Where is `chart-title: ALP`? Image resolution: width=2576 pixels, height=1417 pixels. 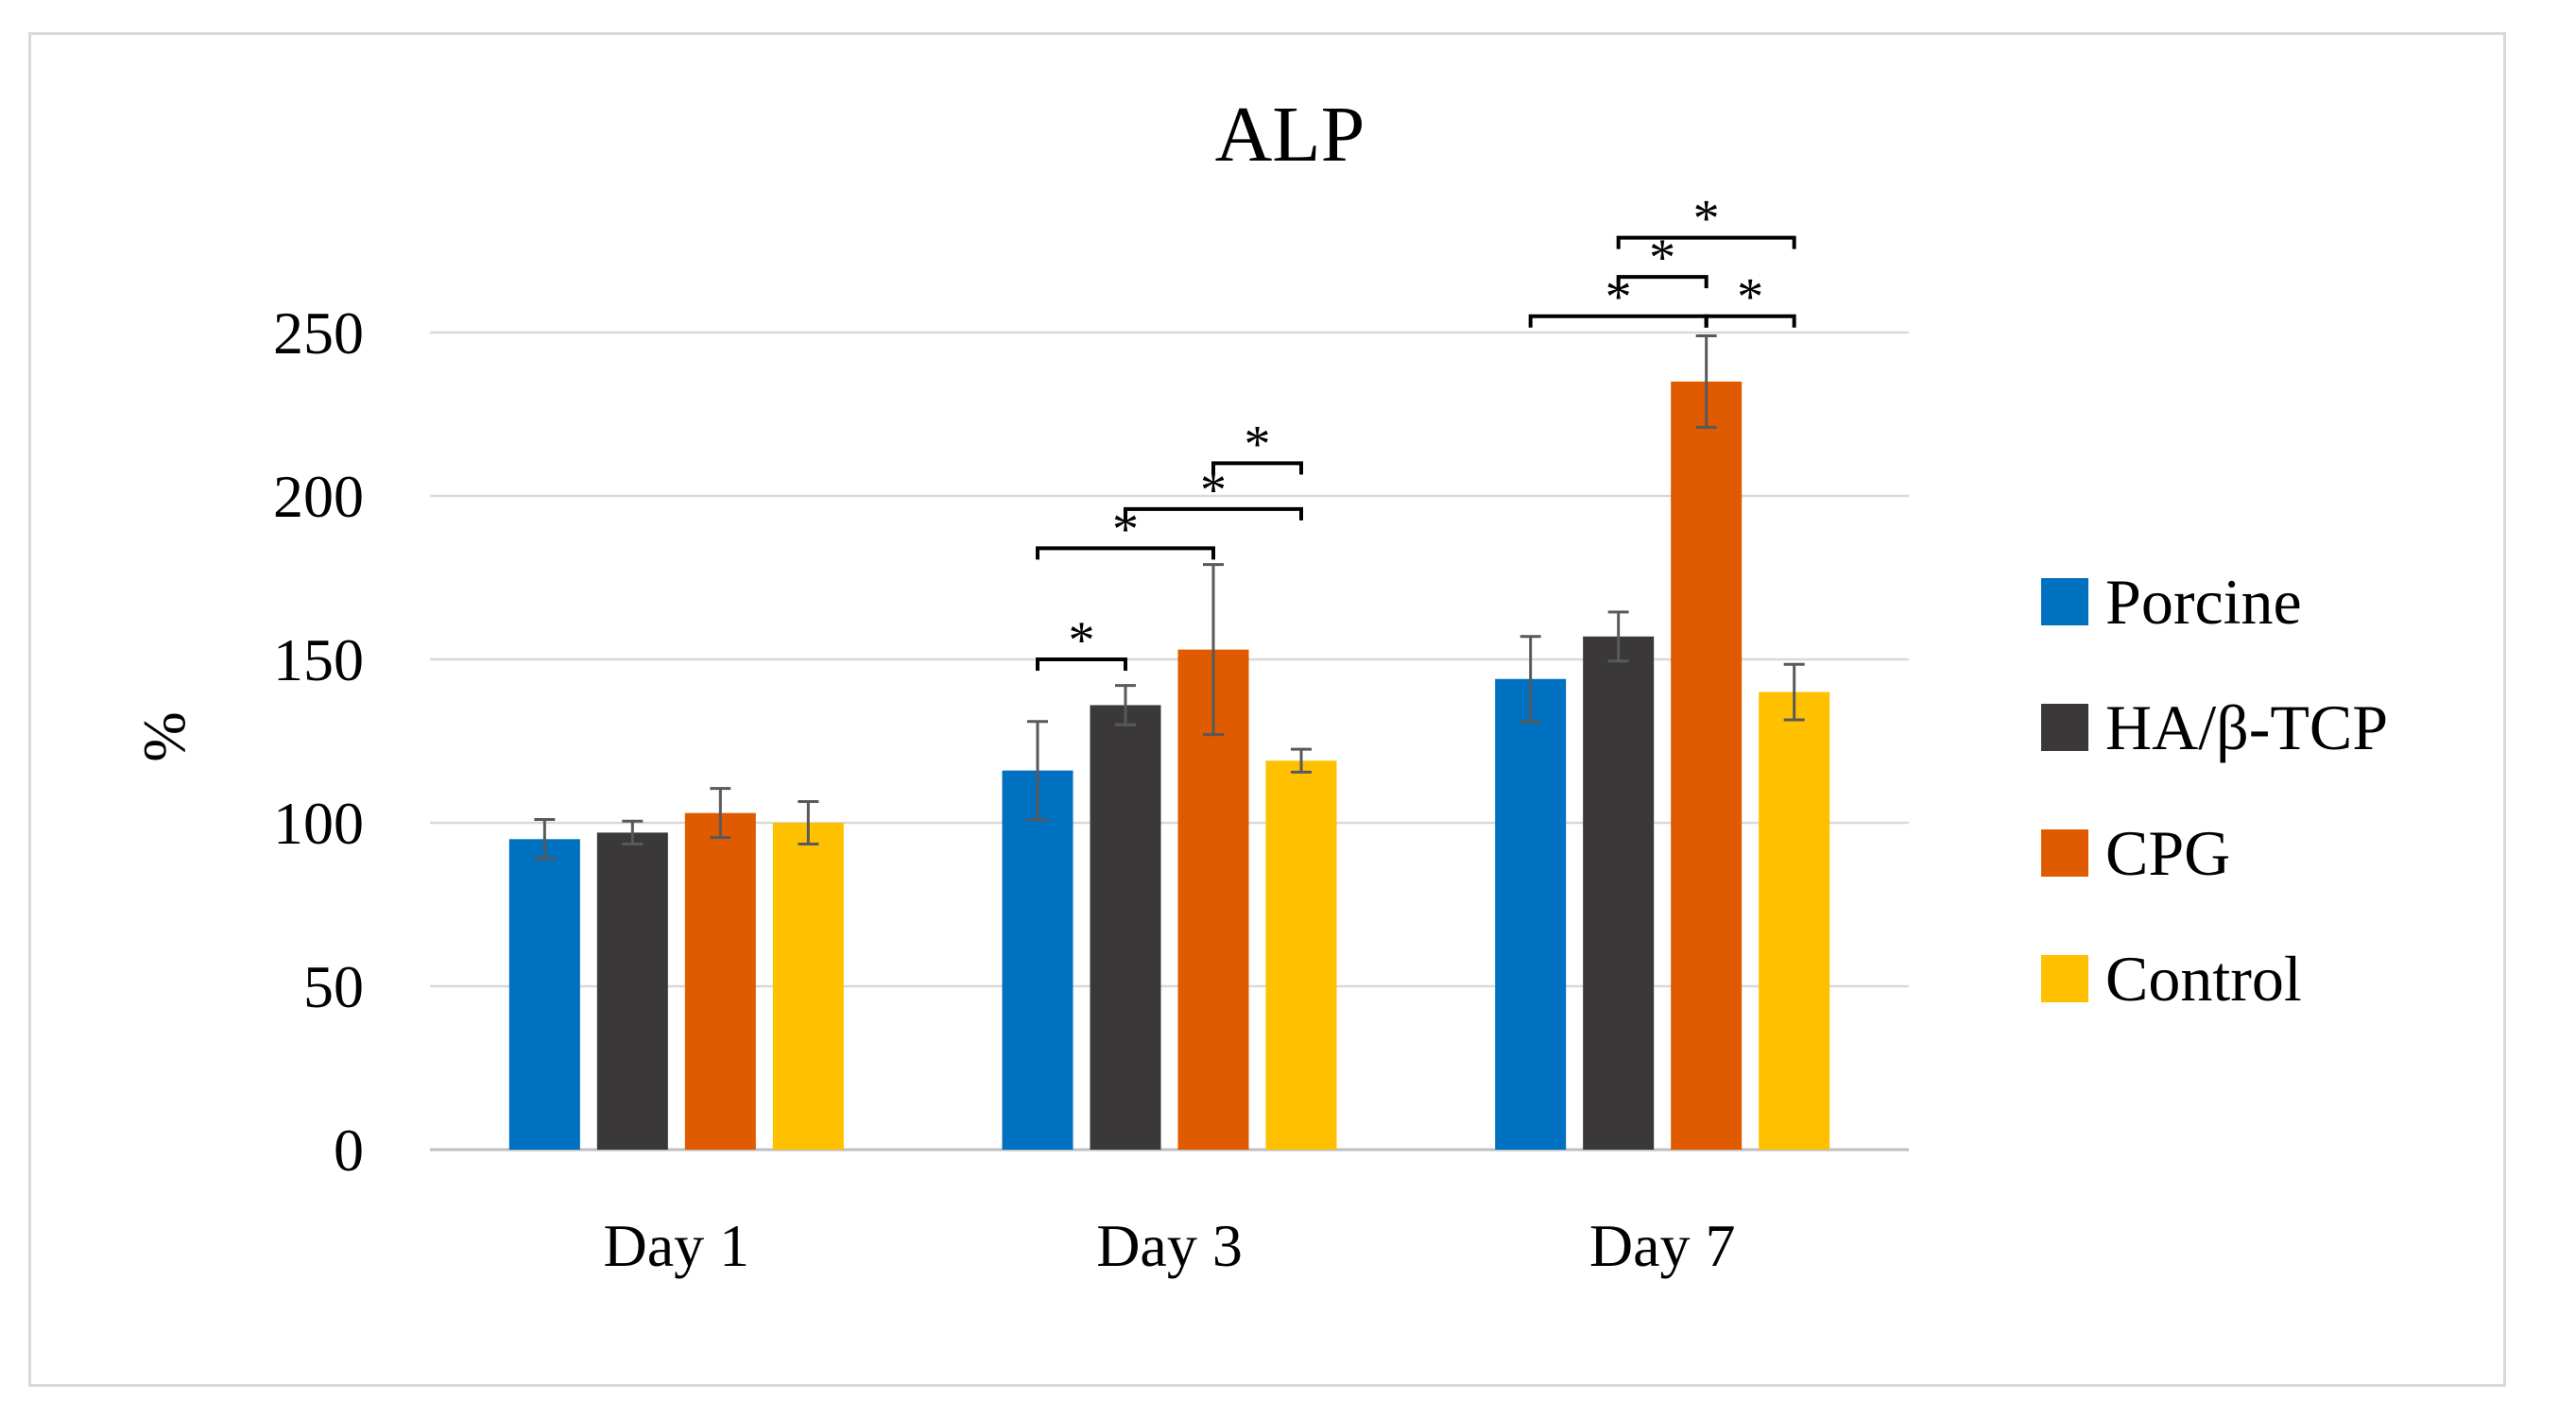
chart-title: ALP is located at coordinates (1290, 135).